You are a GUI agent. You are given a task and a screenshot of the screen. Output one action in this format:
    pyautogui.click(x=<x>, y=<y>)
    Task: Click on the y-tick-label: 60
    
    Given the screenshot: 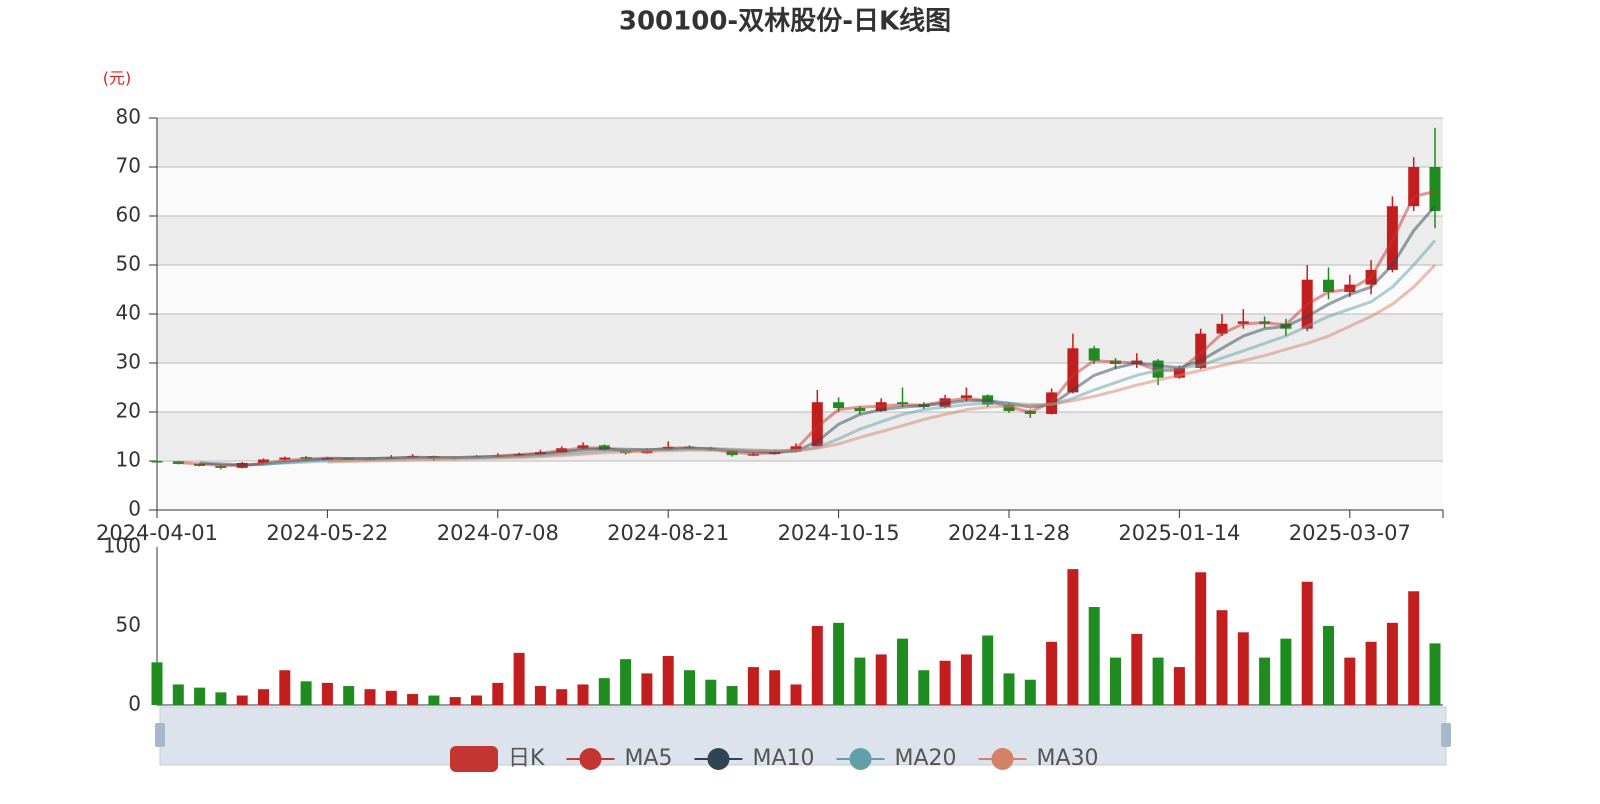 What is the action you would take?
    pyautogui.click(x=128, y=215)
    